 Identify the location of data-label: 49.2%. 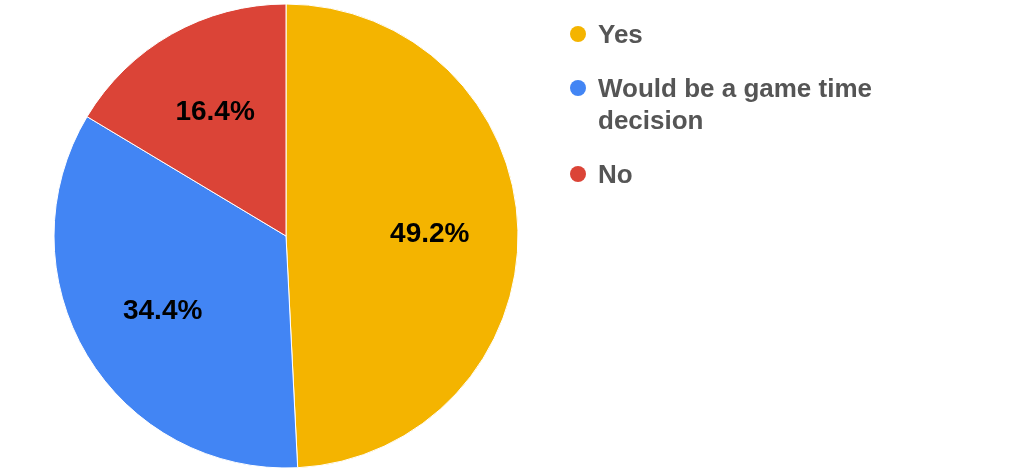
(430, 232).